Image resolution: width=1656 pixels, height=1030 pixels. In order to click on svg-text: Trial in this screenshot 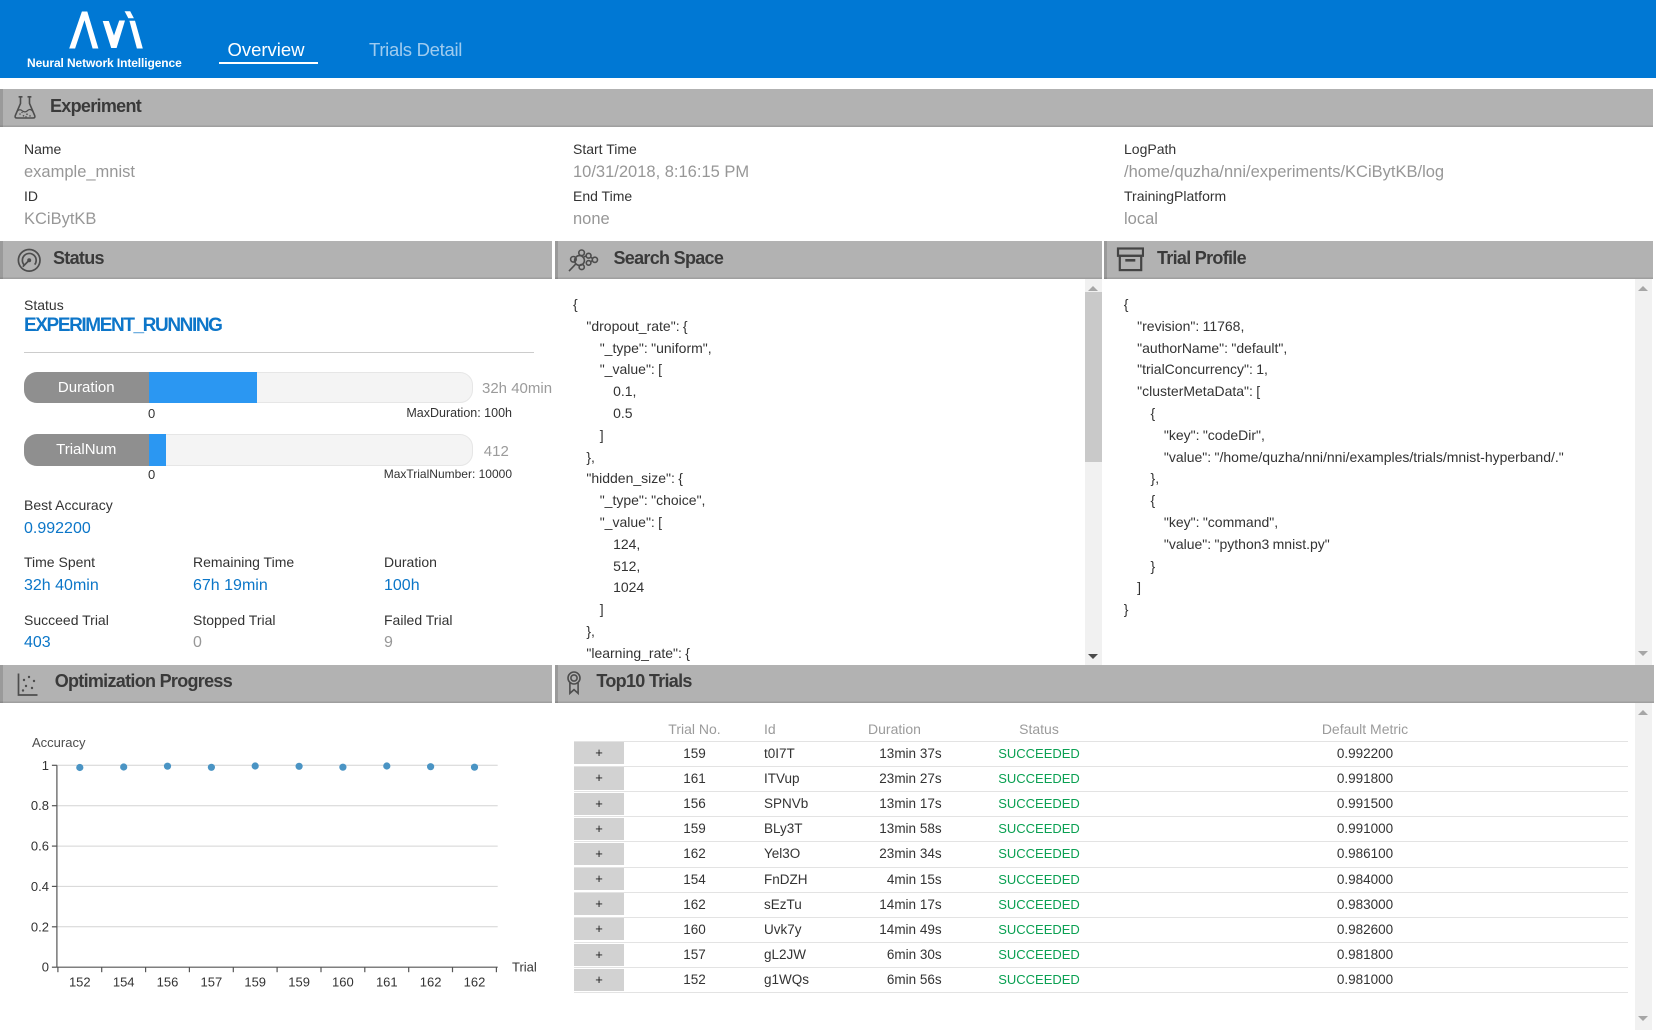, I will do `click(524, 967)`.